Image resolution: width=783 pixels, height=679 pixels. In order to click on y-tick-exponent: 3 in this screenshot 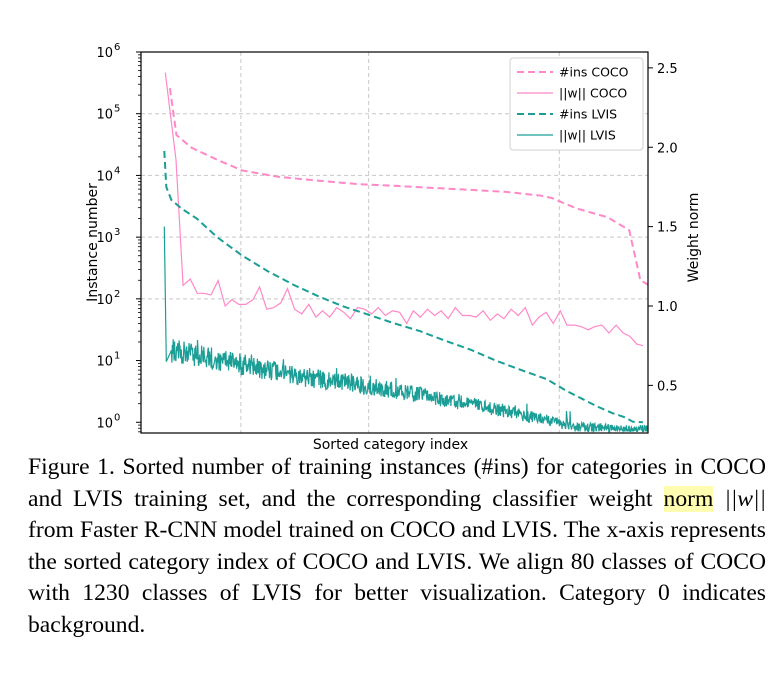, I will do `click(117, 232)`.